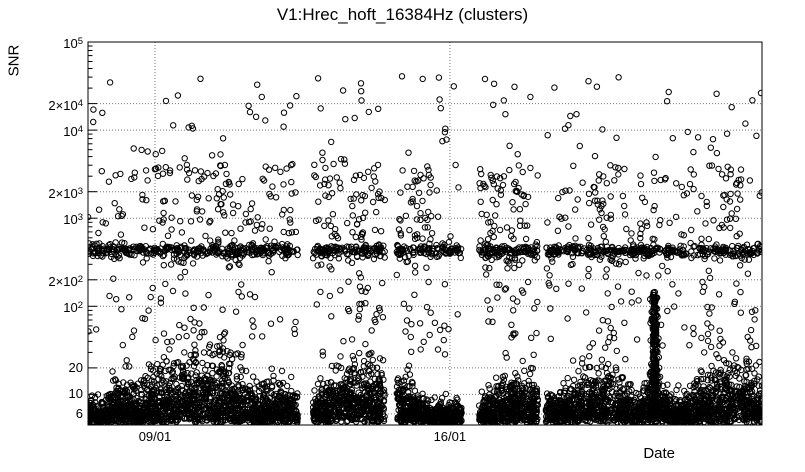 Image resolution: width=805 pixels, height=472 pixels. Describe the element at coordinates (65, 193) in the screenshot. I see `y-tick-label: 2×103` at that location.